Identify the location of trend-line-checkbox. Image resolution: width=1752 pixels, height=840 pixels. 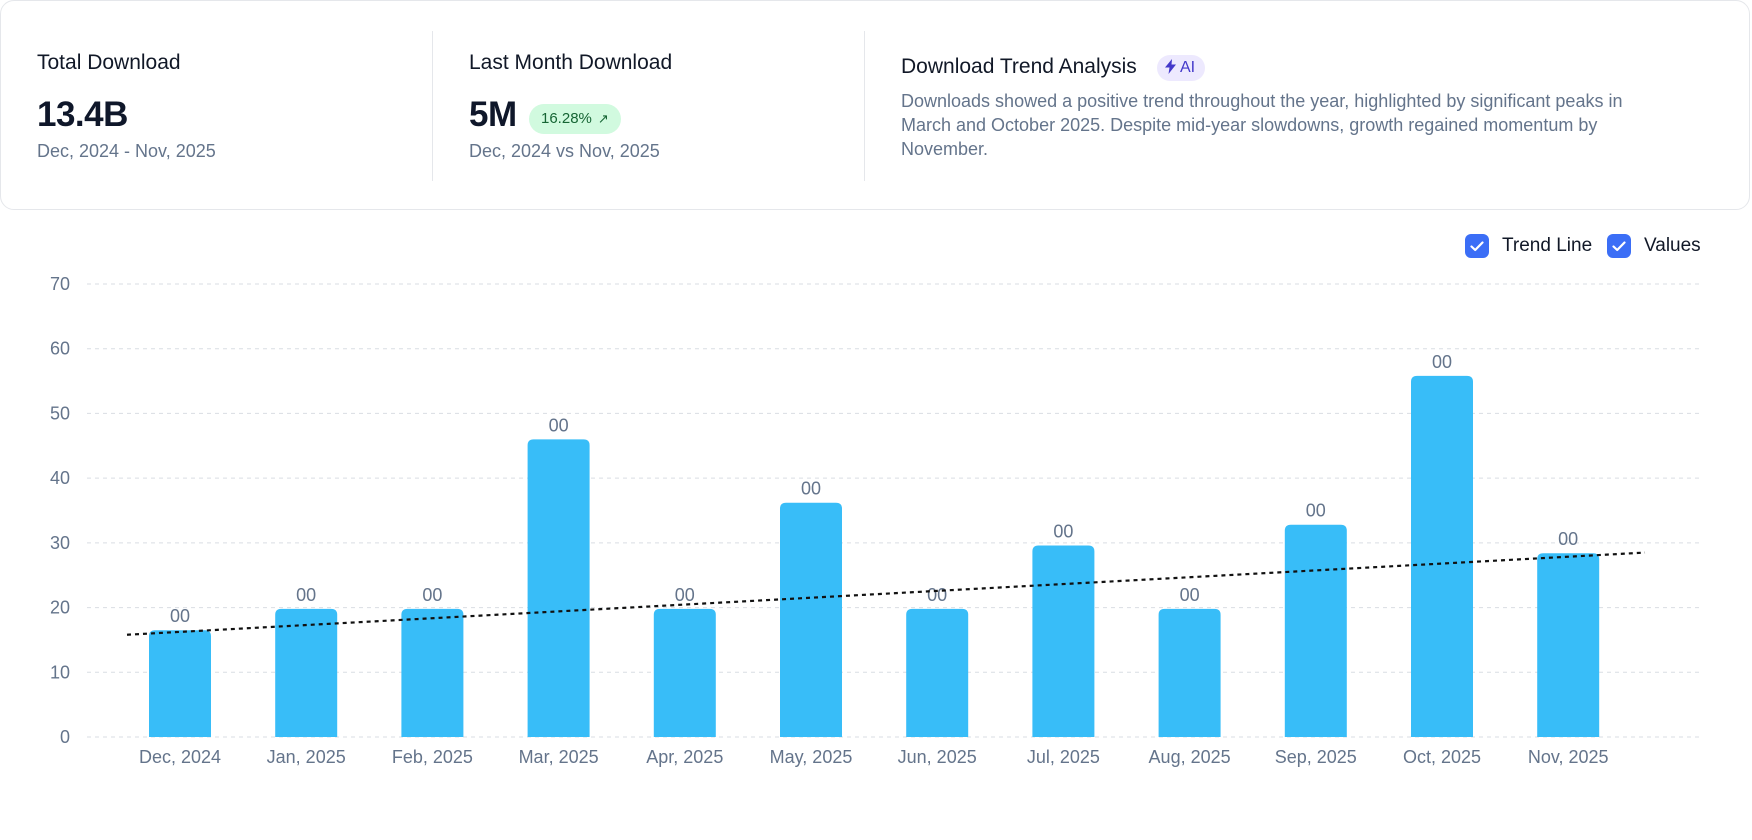
(1477, 246).